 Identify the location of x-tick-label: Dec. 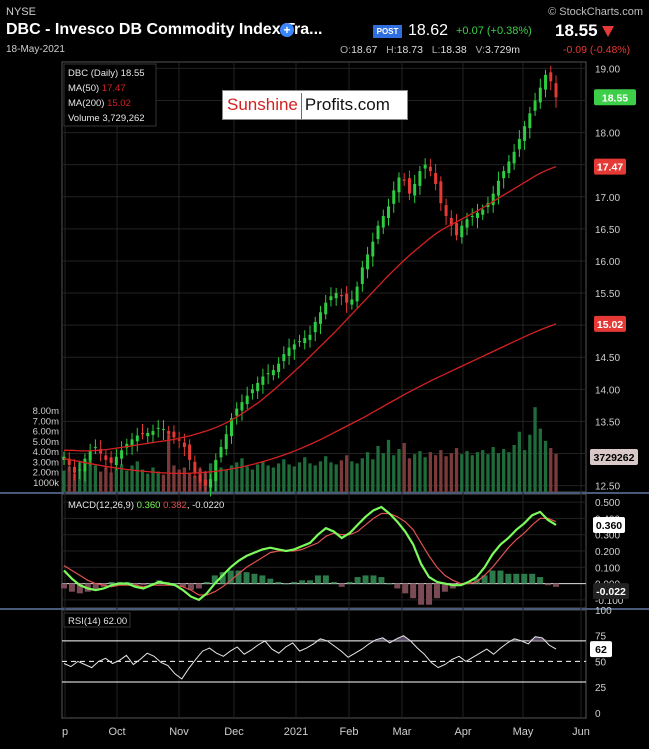
(234, 732).